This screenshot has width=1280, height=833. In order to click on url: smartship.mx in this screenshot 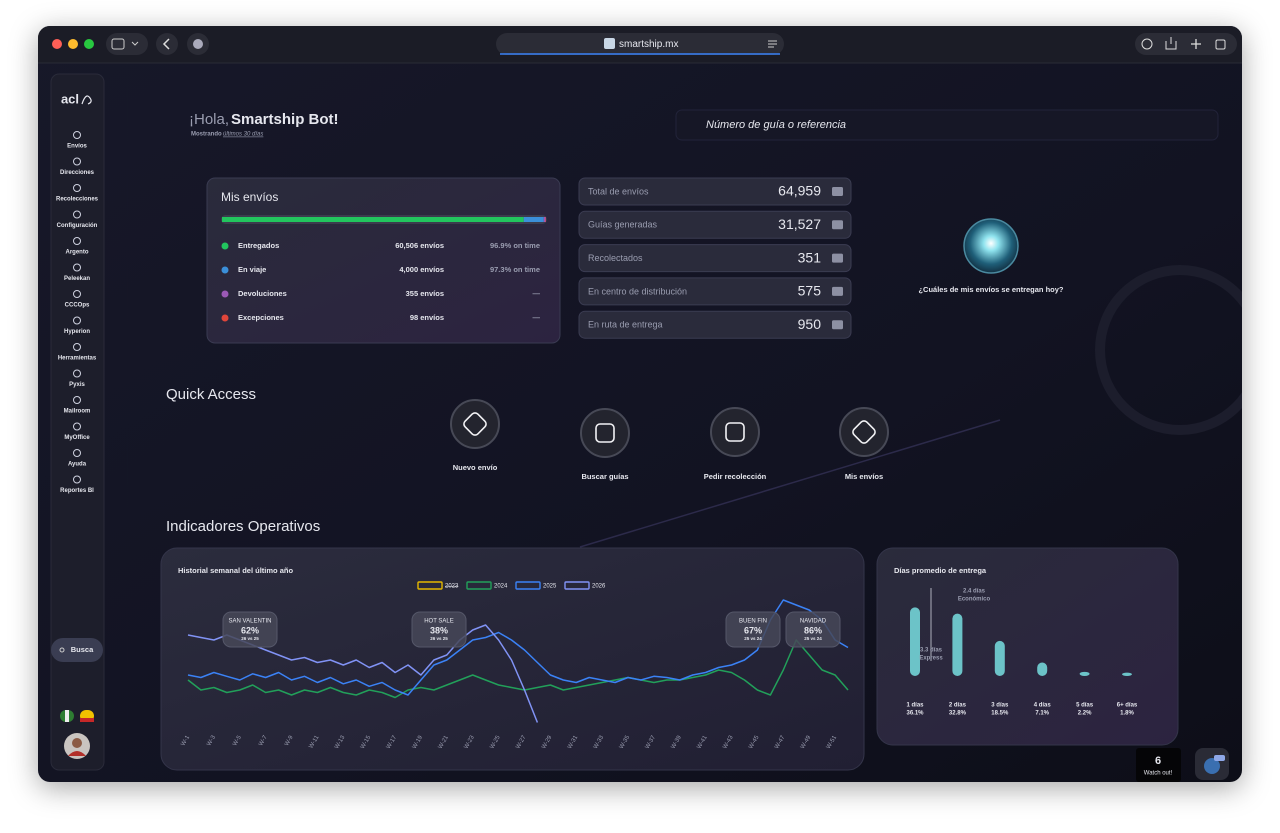, I will do `click(648, 44)`.